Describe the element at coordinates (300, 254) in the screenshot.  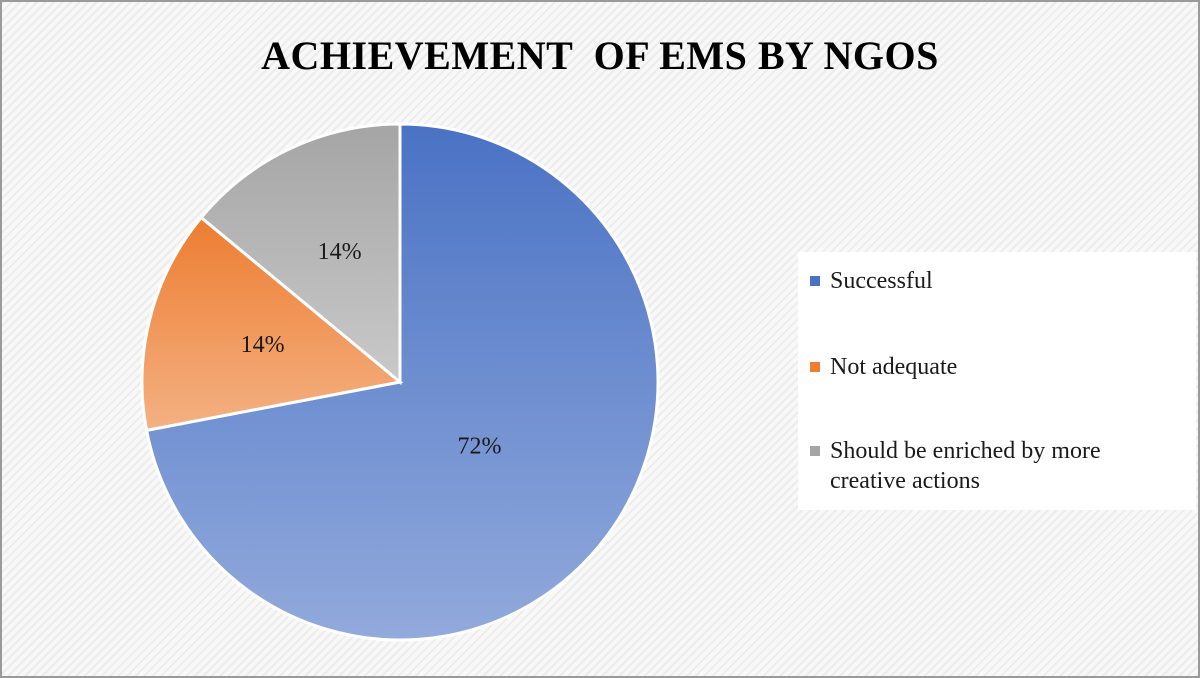
I see `pie-slice-should-be-enriched-by` at that location.